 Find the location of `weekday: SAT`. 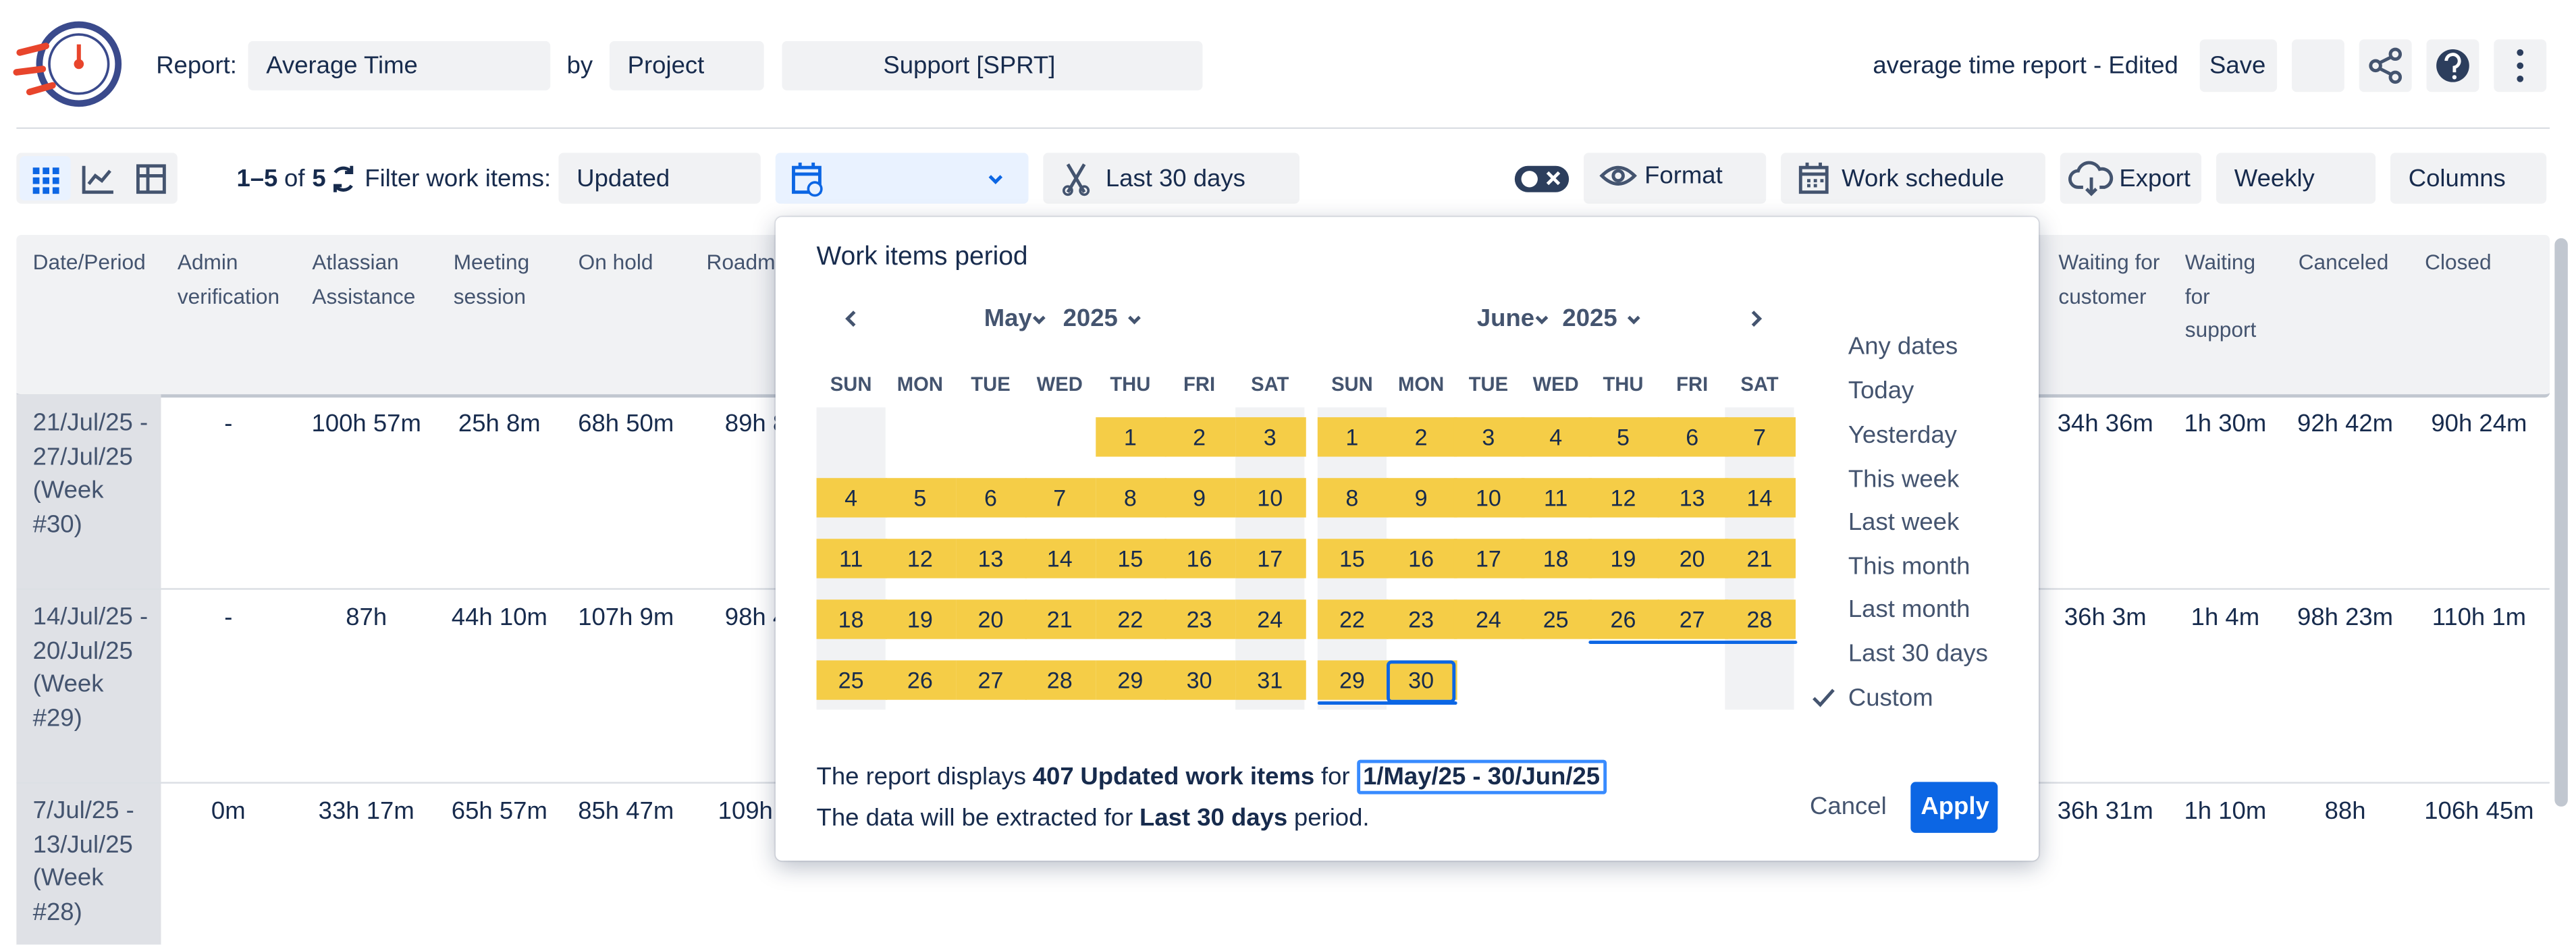

weekday: SAT is located at coordinates (1759, 384).